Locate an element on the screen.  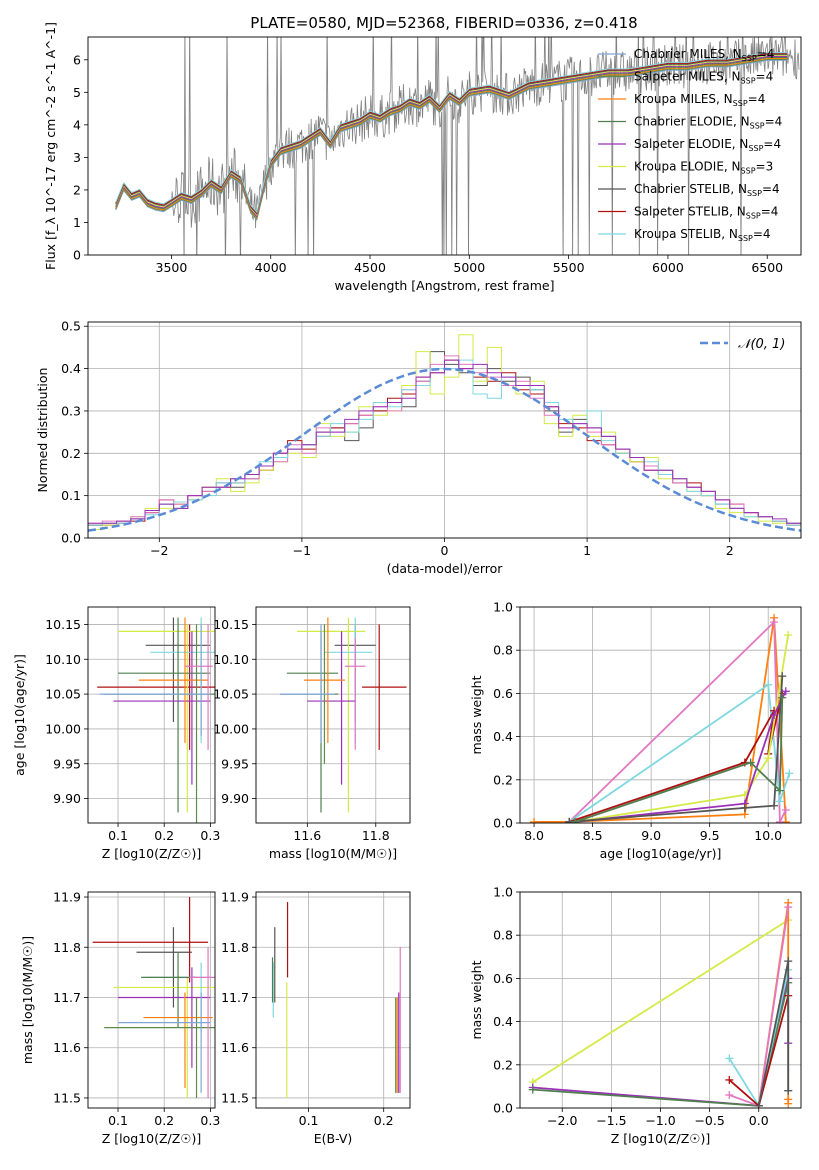
x-tick-label: −2 is located at coordinates (159, 550).